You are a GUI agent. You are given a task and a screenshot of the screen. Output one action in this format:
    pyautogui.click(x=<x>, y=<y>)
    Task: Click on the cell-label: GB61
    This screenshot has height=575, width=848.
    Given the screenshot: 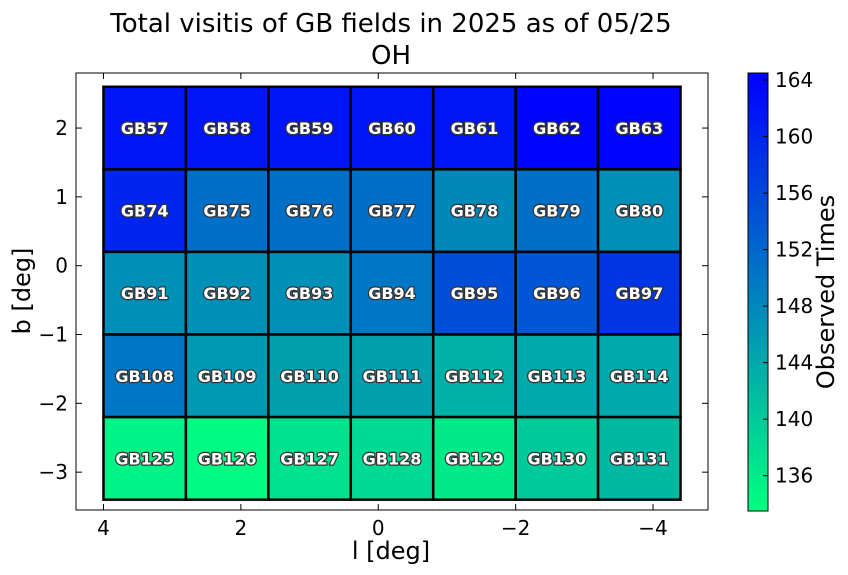 What is the action you would take?
    pyautogui.click(x=475, y=128)
    